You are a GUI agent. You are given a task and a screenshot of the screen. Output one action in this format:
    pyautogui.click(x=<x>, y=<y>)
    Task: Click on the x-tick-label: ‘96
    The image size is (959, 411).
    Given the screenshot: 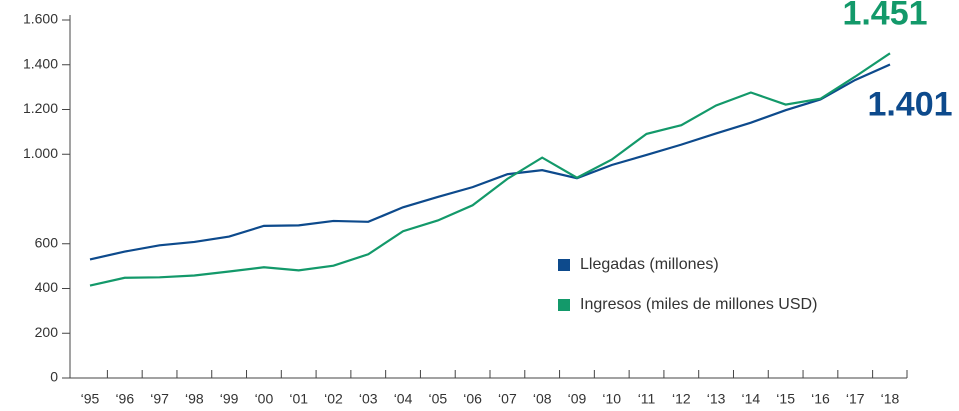 What is the action you would take?
    pyautogui.click(x=124, y=399)
    